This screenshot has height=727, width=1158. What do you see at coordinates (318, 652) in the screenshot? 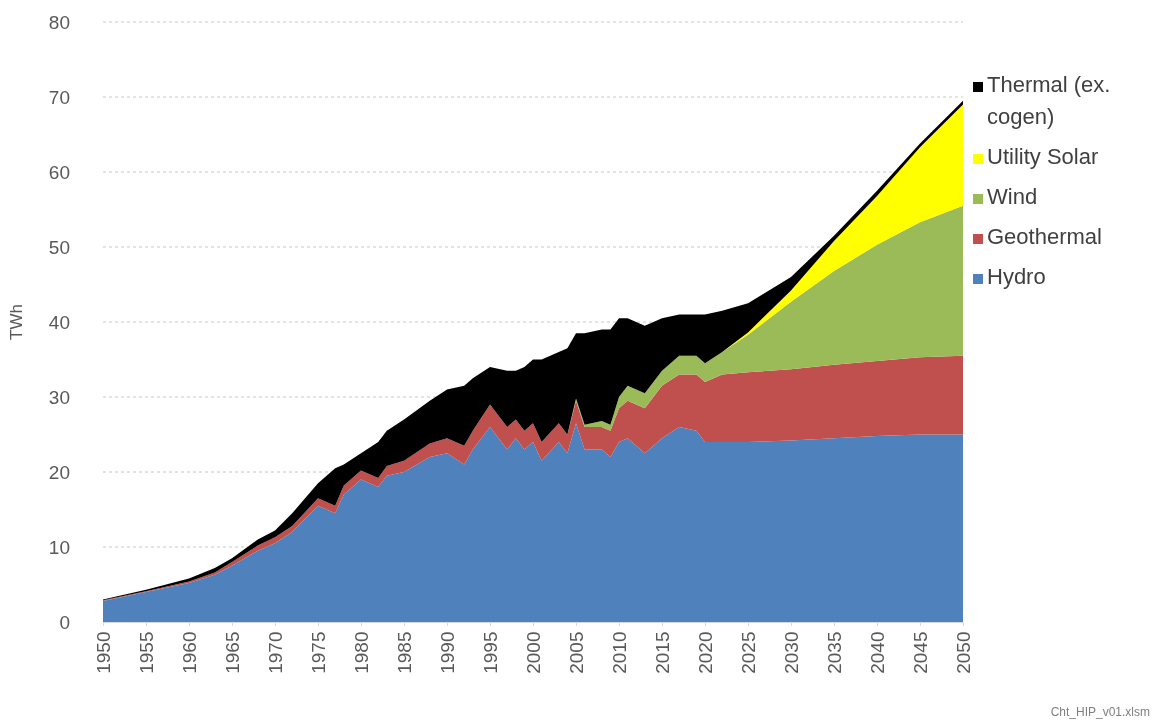
I see `x-tick-label: 1975` at bounding box center [318, 652].